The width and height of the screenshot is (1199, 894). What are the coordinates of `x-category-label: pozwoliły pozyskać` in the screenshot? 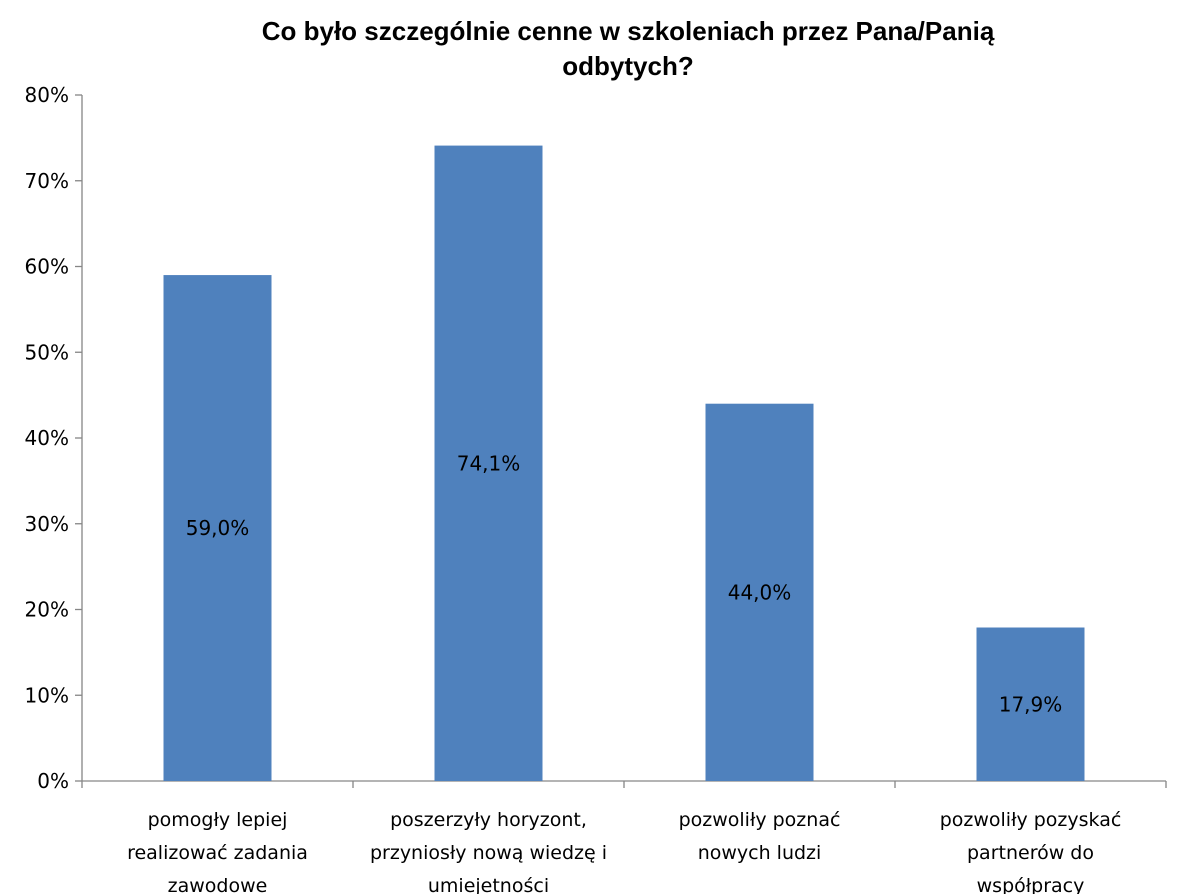 It's located at (1031, 820).